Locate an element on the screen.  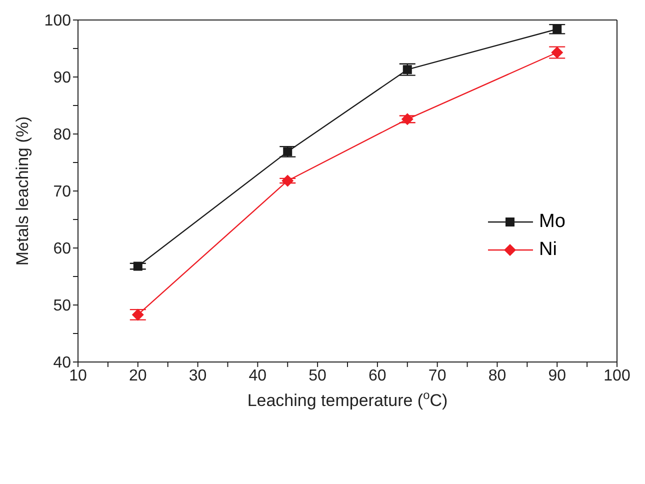
y-tick-label: 60 is located at coordinates (62, 249).